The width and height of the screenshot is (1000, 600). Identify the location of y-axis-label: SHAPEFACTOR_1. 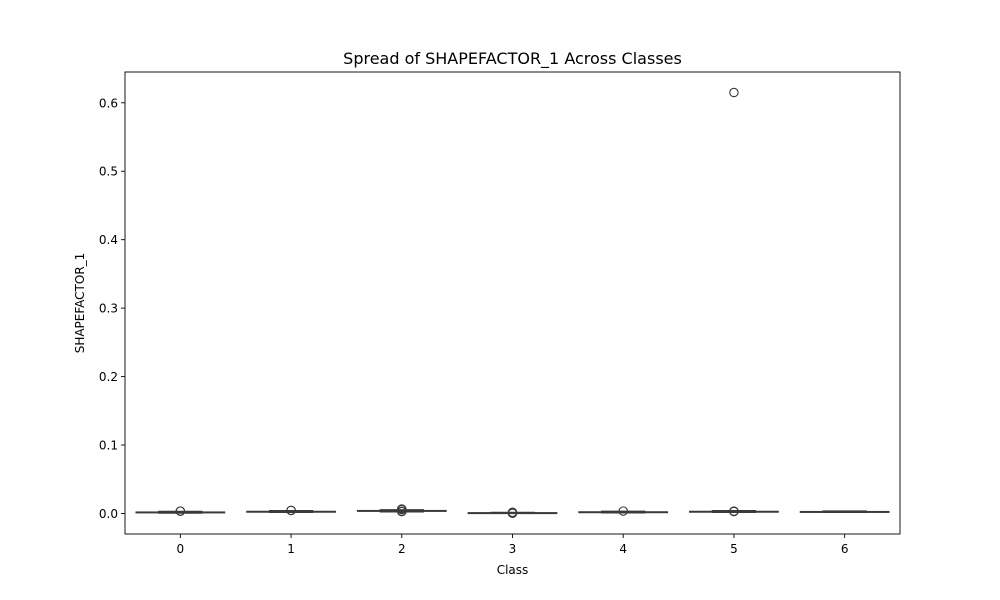
(80, 303).